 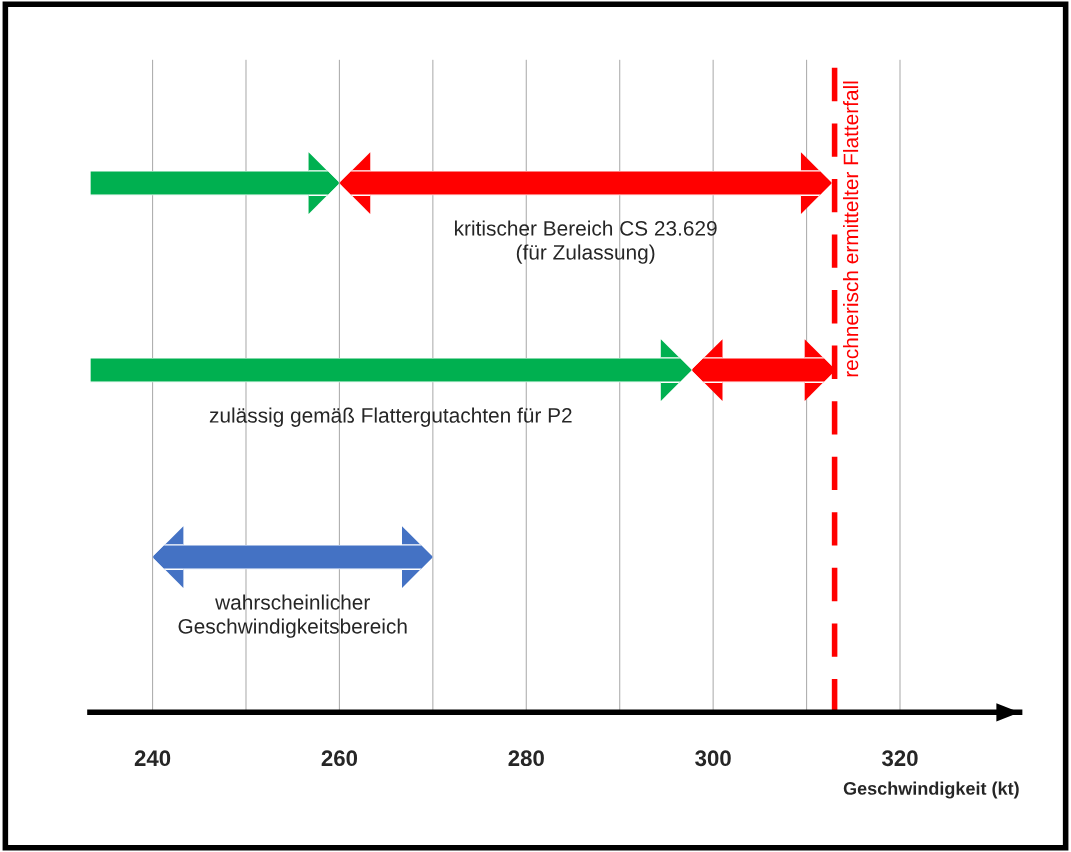 I want to click on annotation: zulässig gemäß Flattergutachten für P2, so click(x=390, y=417).